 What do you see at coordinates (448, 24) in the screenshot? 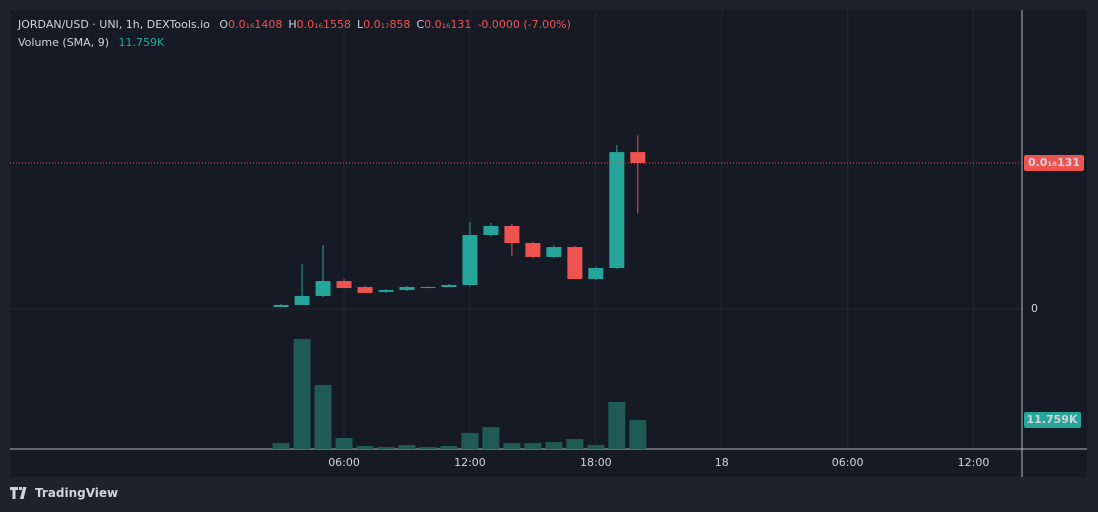
I see `ohlc-value: 0.0₁₆131` at bounding box center [448, 24].